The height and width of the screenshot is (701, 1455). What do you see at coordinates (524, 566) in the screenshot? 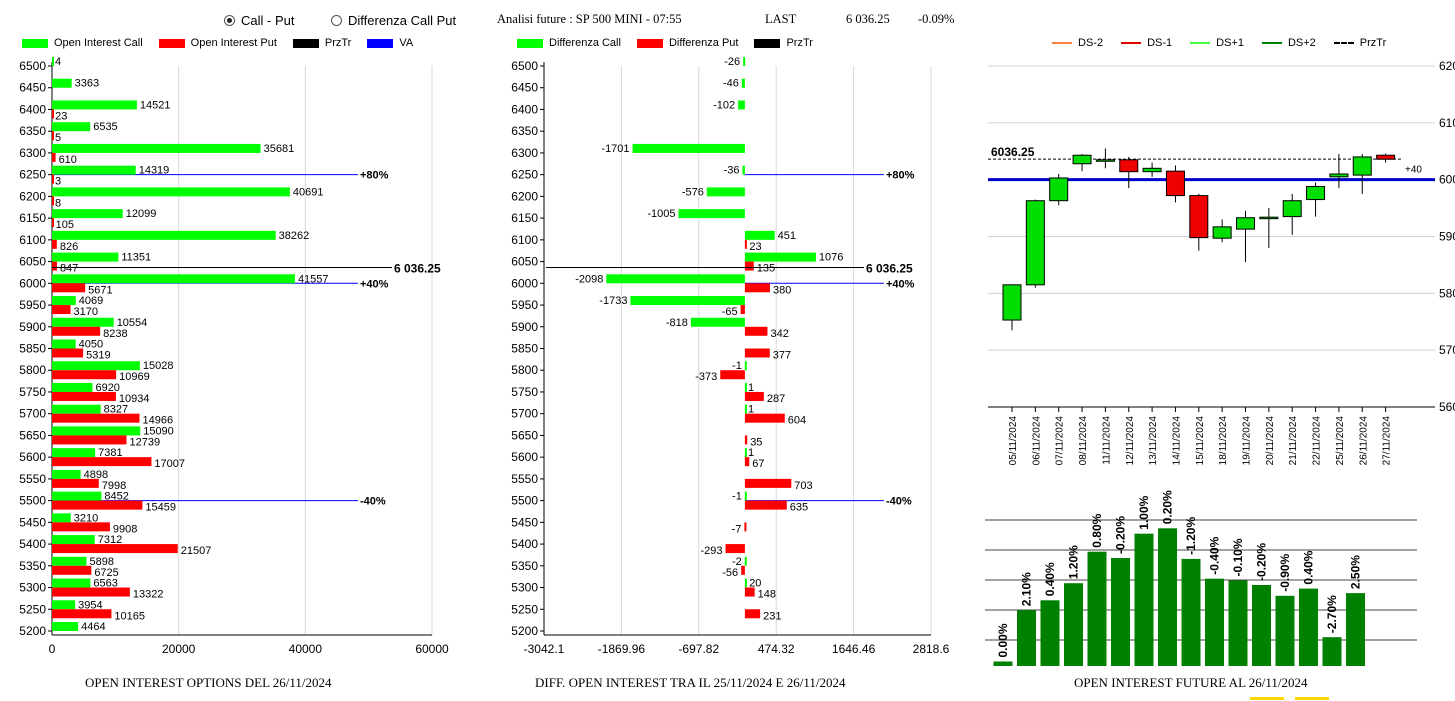
I see `y-tick-label: 5350` at bounding box center [524, 566].